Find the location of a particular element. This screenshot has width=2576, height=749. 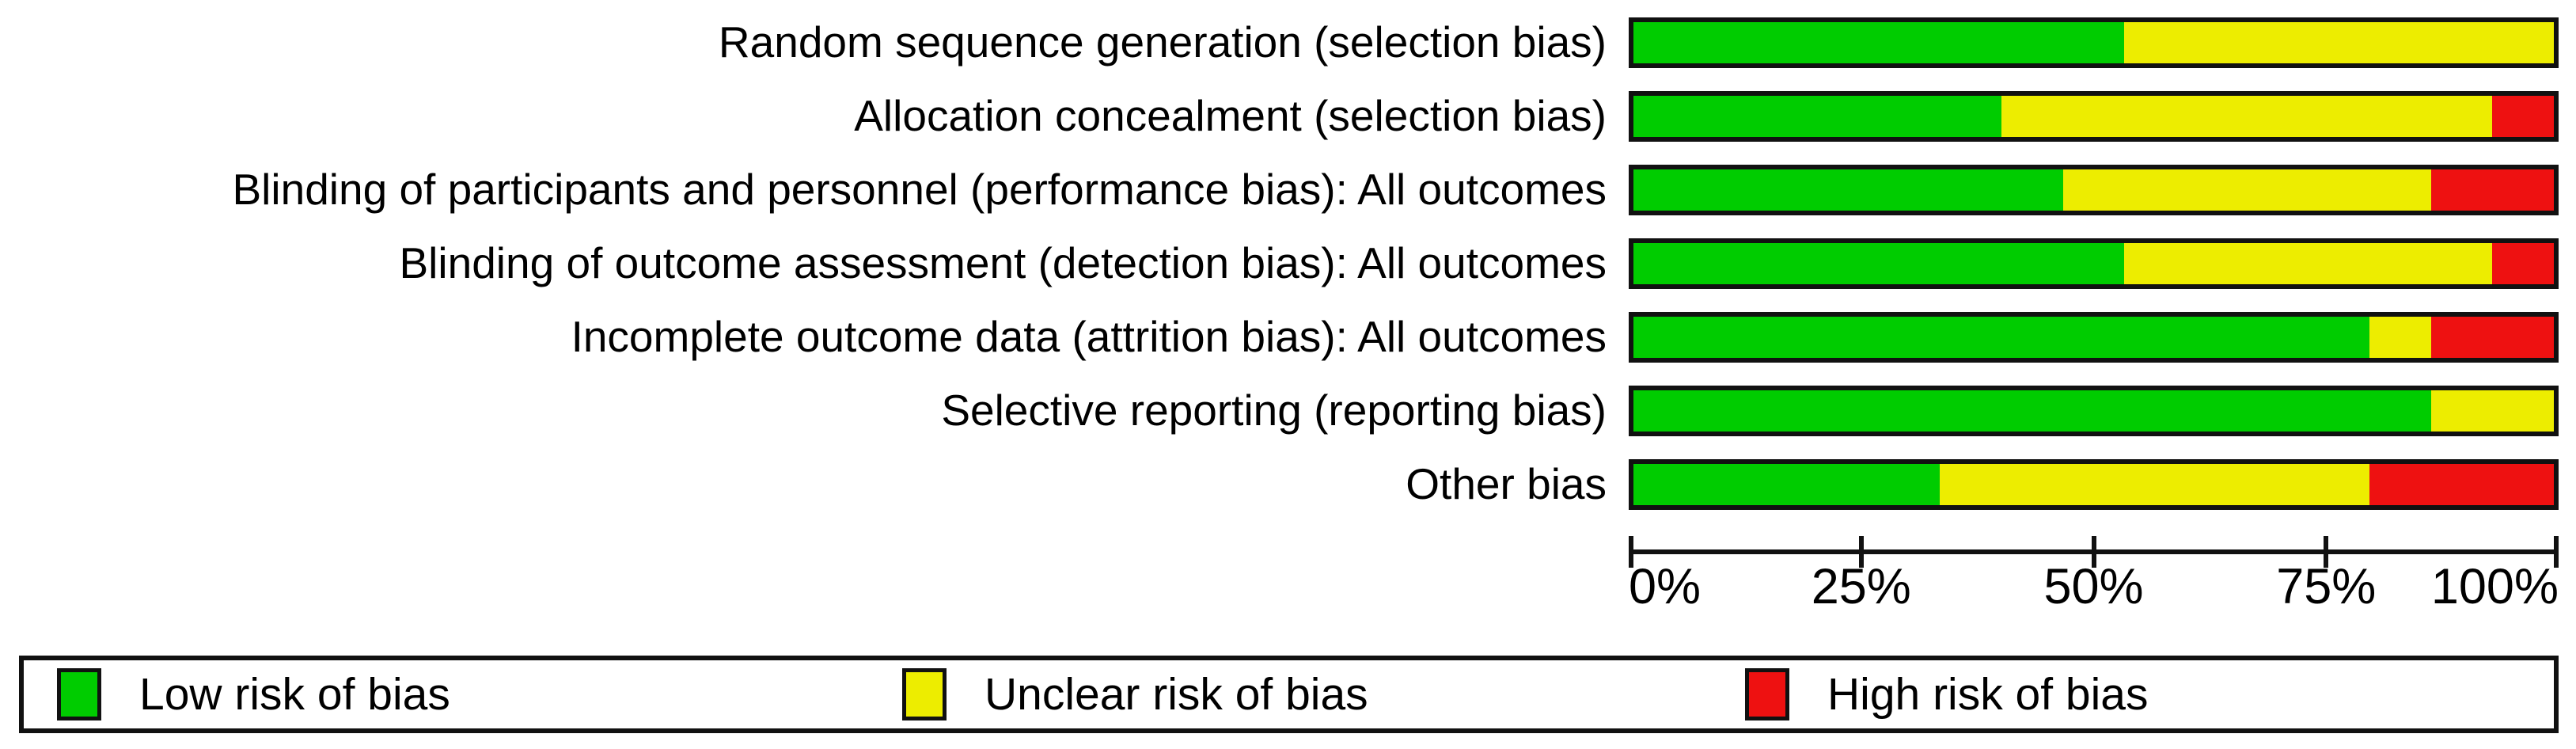

legend-entry: Low risk of bias is located at coordinates (253, 694).